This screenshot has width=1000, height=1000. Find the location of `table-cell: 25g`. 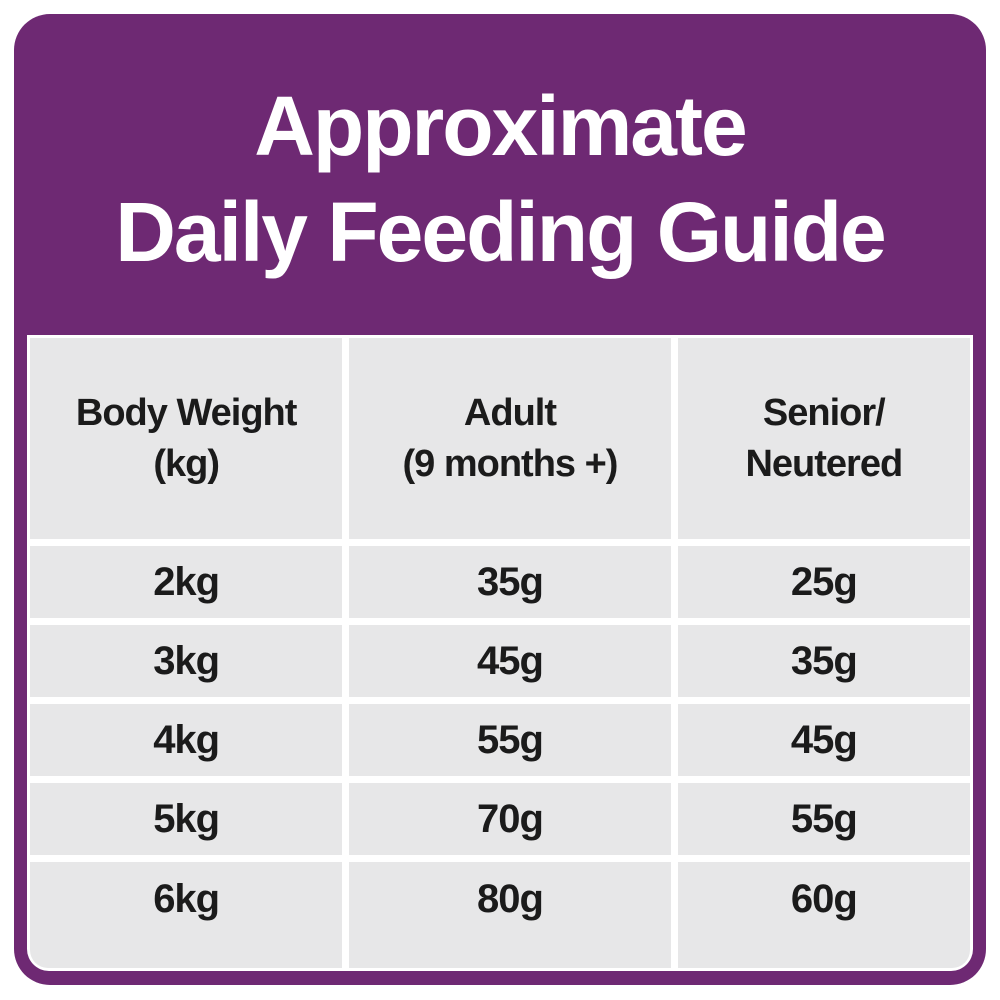

table-cell: 25g is located at coordinates (823, 582).